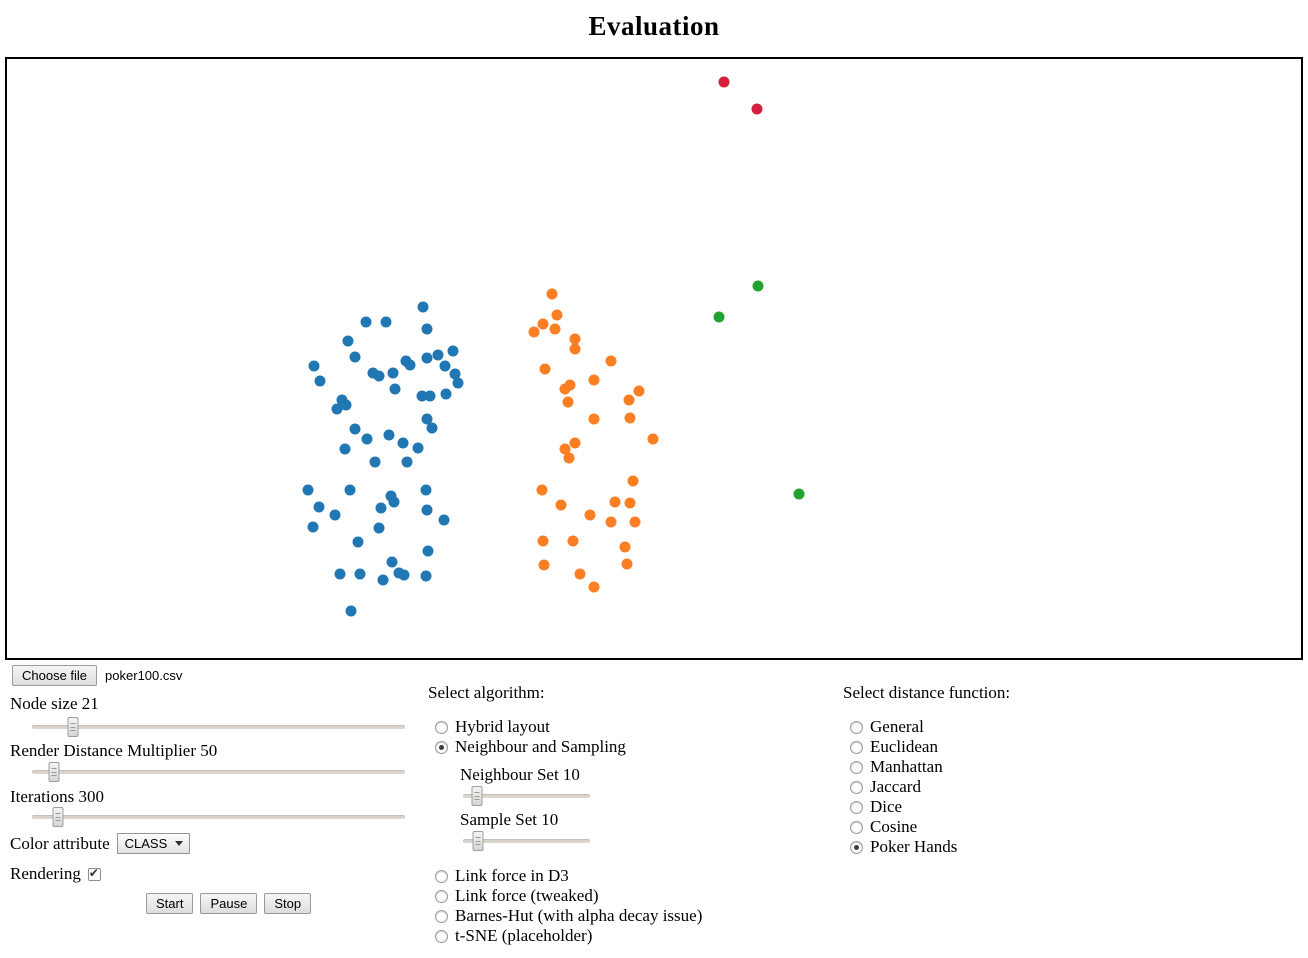 The image size is (1308, 958). What do you see at coordinates (530, 747) in the screenshot?
I see `radio-option: Neighbour and Sampling` at bounding box center [530, 747].